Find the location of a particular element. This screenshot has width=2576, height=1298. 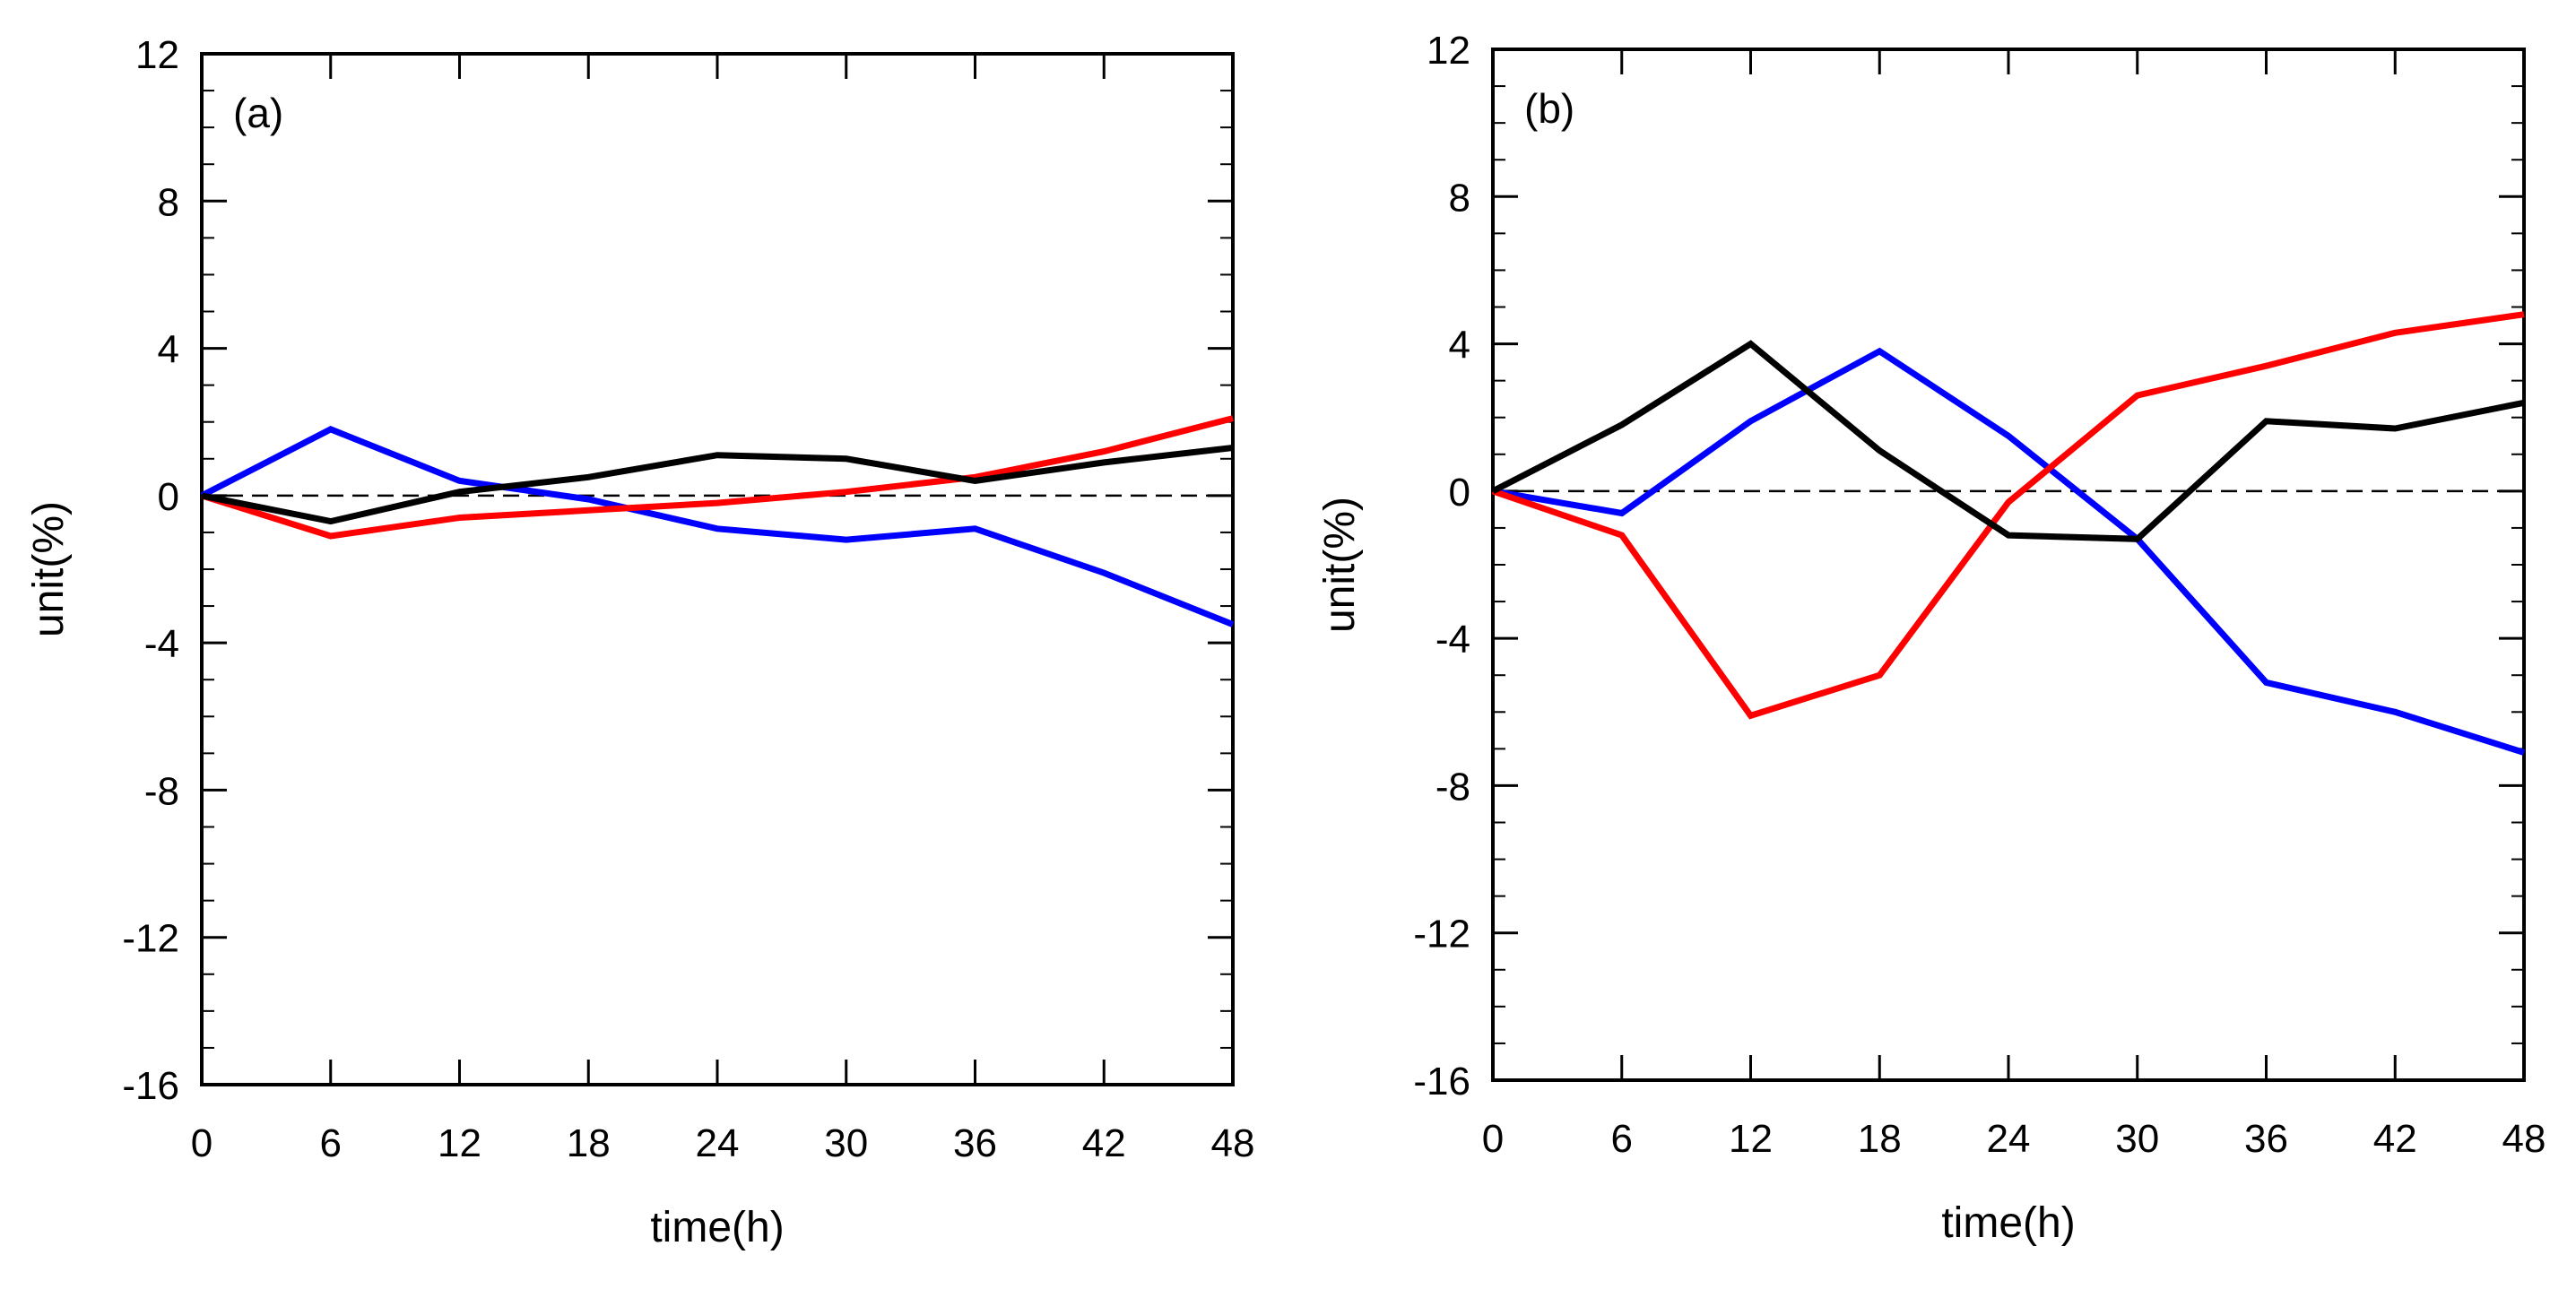

panel-a-y-tick-label: -16 is located at coordinates (150, 1086).